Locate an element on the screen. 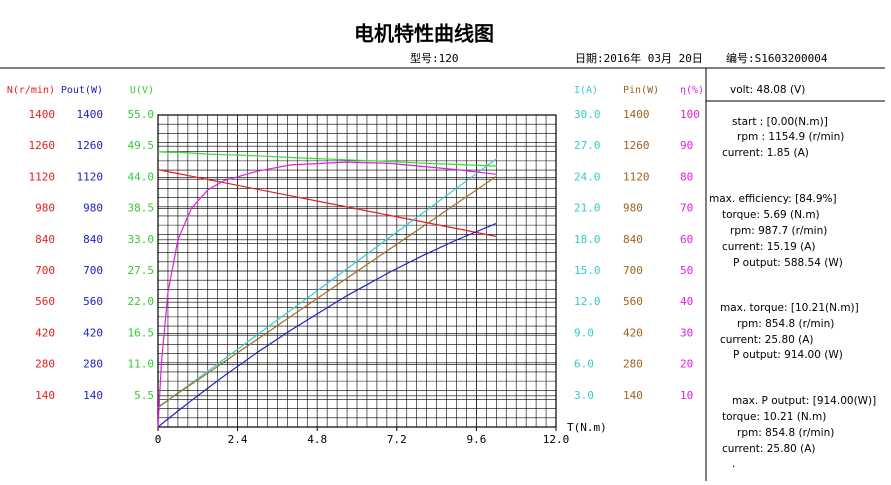 The width and height of the screenshot is (891, 485). panel-line: . is located at coordinates (733, 464).